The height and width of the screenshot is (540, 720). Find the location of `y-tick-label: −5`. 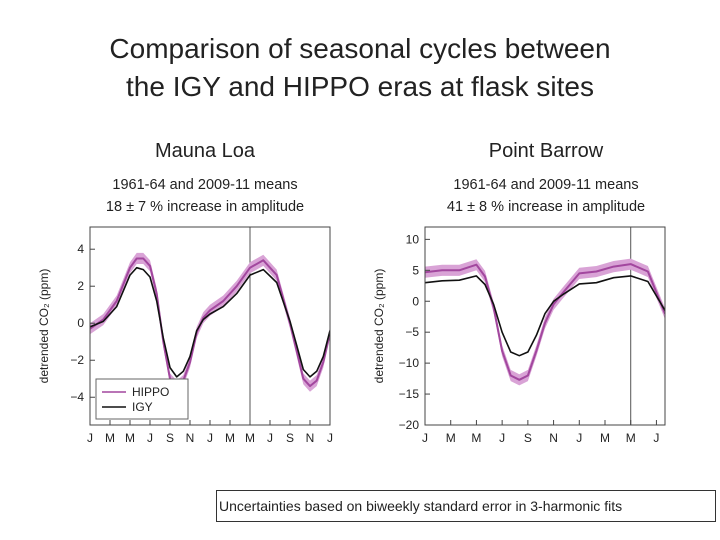

y-tick-label: −5 is located at coordinates (412, 332).